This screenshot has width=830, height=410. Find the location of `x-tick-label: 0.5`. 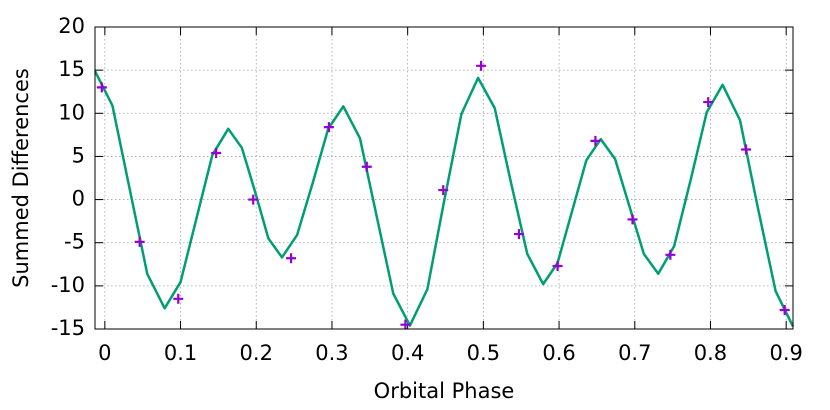

x-tick-label: 0.5 is located at coordinates (483, 353).